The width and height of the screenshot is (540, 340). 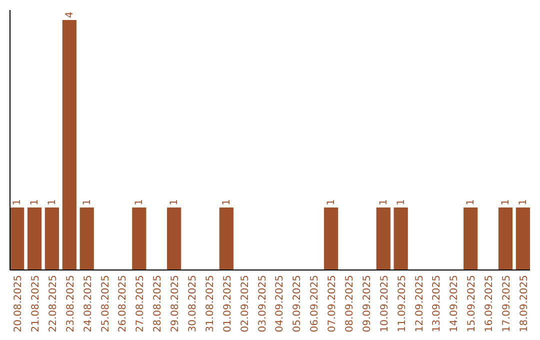 I want to click on x-tick-label: 04.09.2025, so click(x=280, y=303).